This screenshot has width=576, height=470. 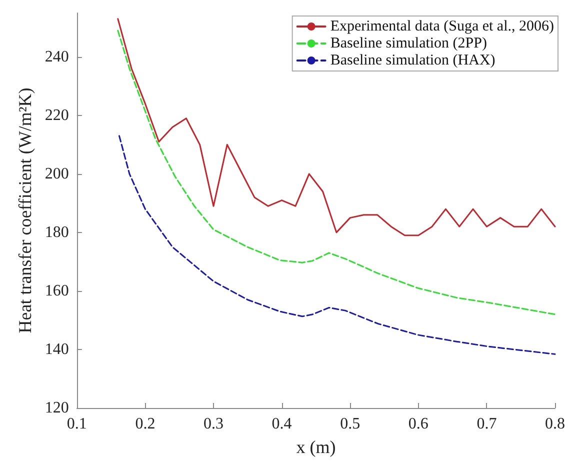 What do you see at coordinates (56, 57) in the screenshot?
I see `y-tick-label: 240` at bounding box center [56, 57].